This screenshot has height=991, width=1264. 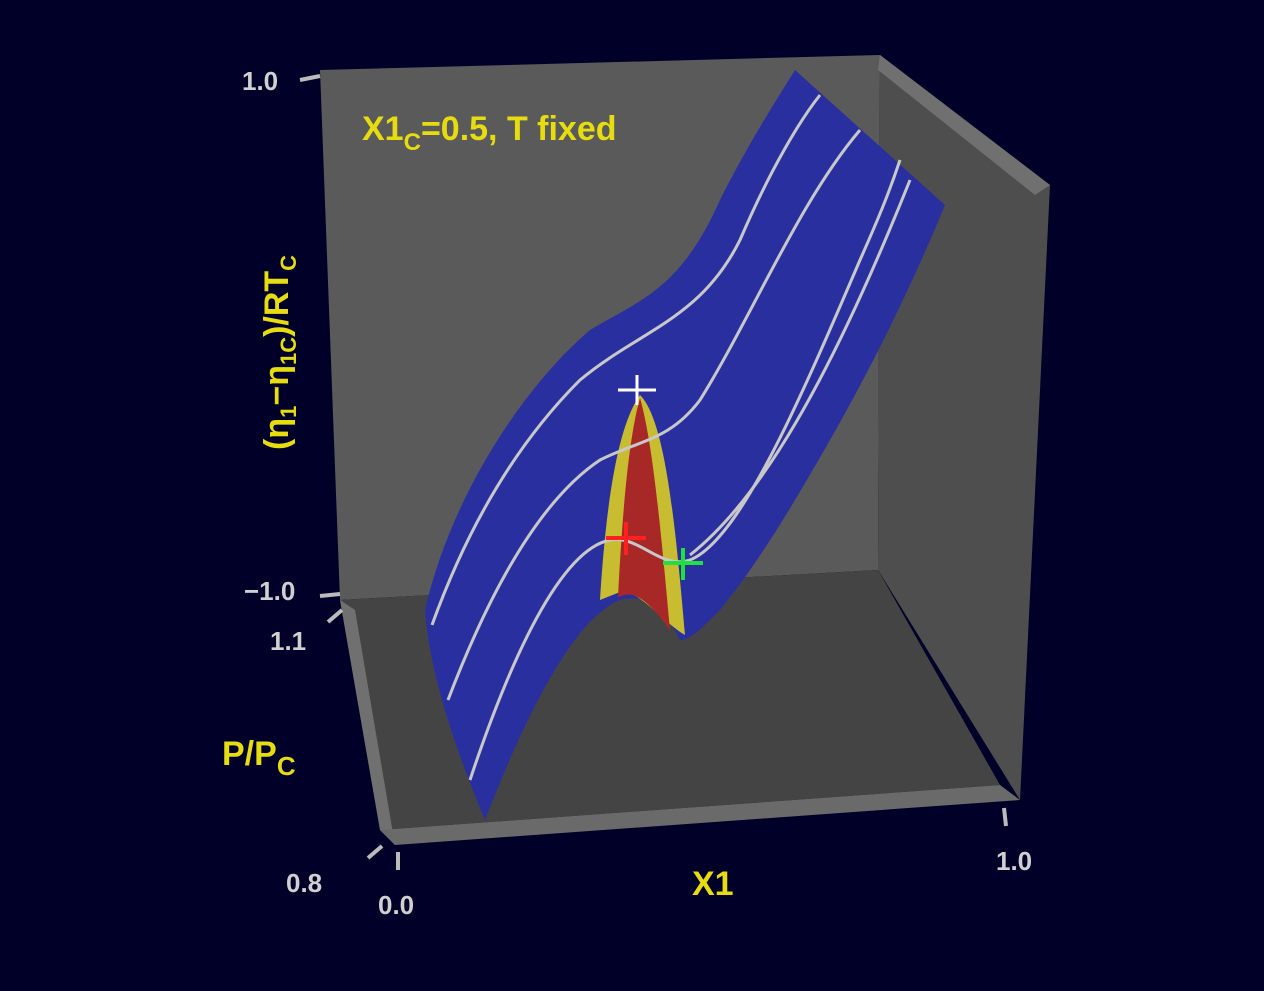 What do you see at coordinates (269, 591) in the screenshot?
I see `z-tick-label: −1.0` at bounding box center [269, 591].